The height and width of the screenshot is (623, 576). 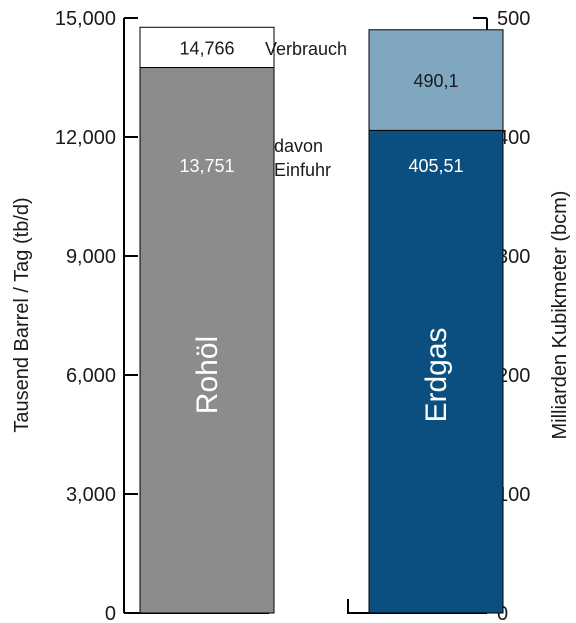 I want to click on left-tick-label: 9,000, so click(x=91, y=257).